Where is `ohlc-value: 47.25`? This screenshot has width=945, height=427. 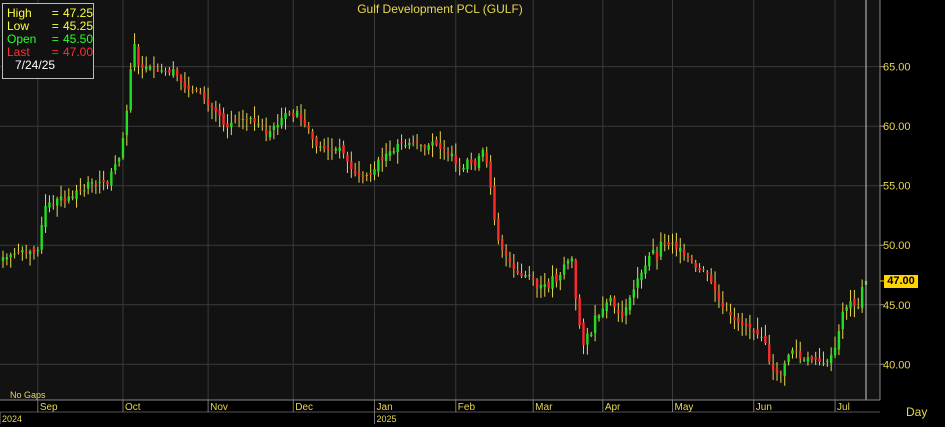
ohlc-value: 47.25 is located at coordinates (77, 13).